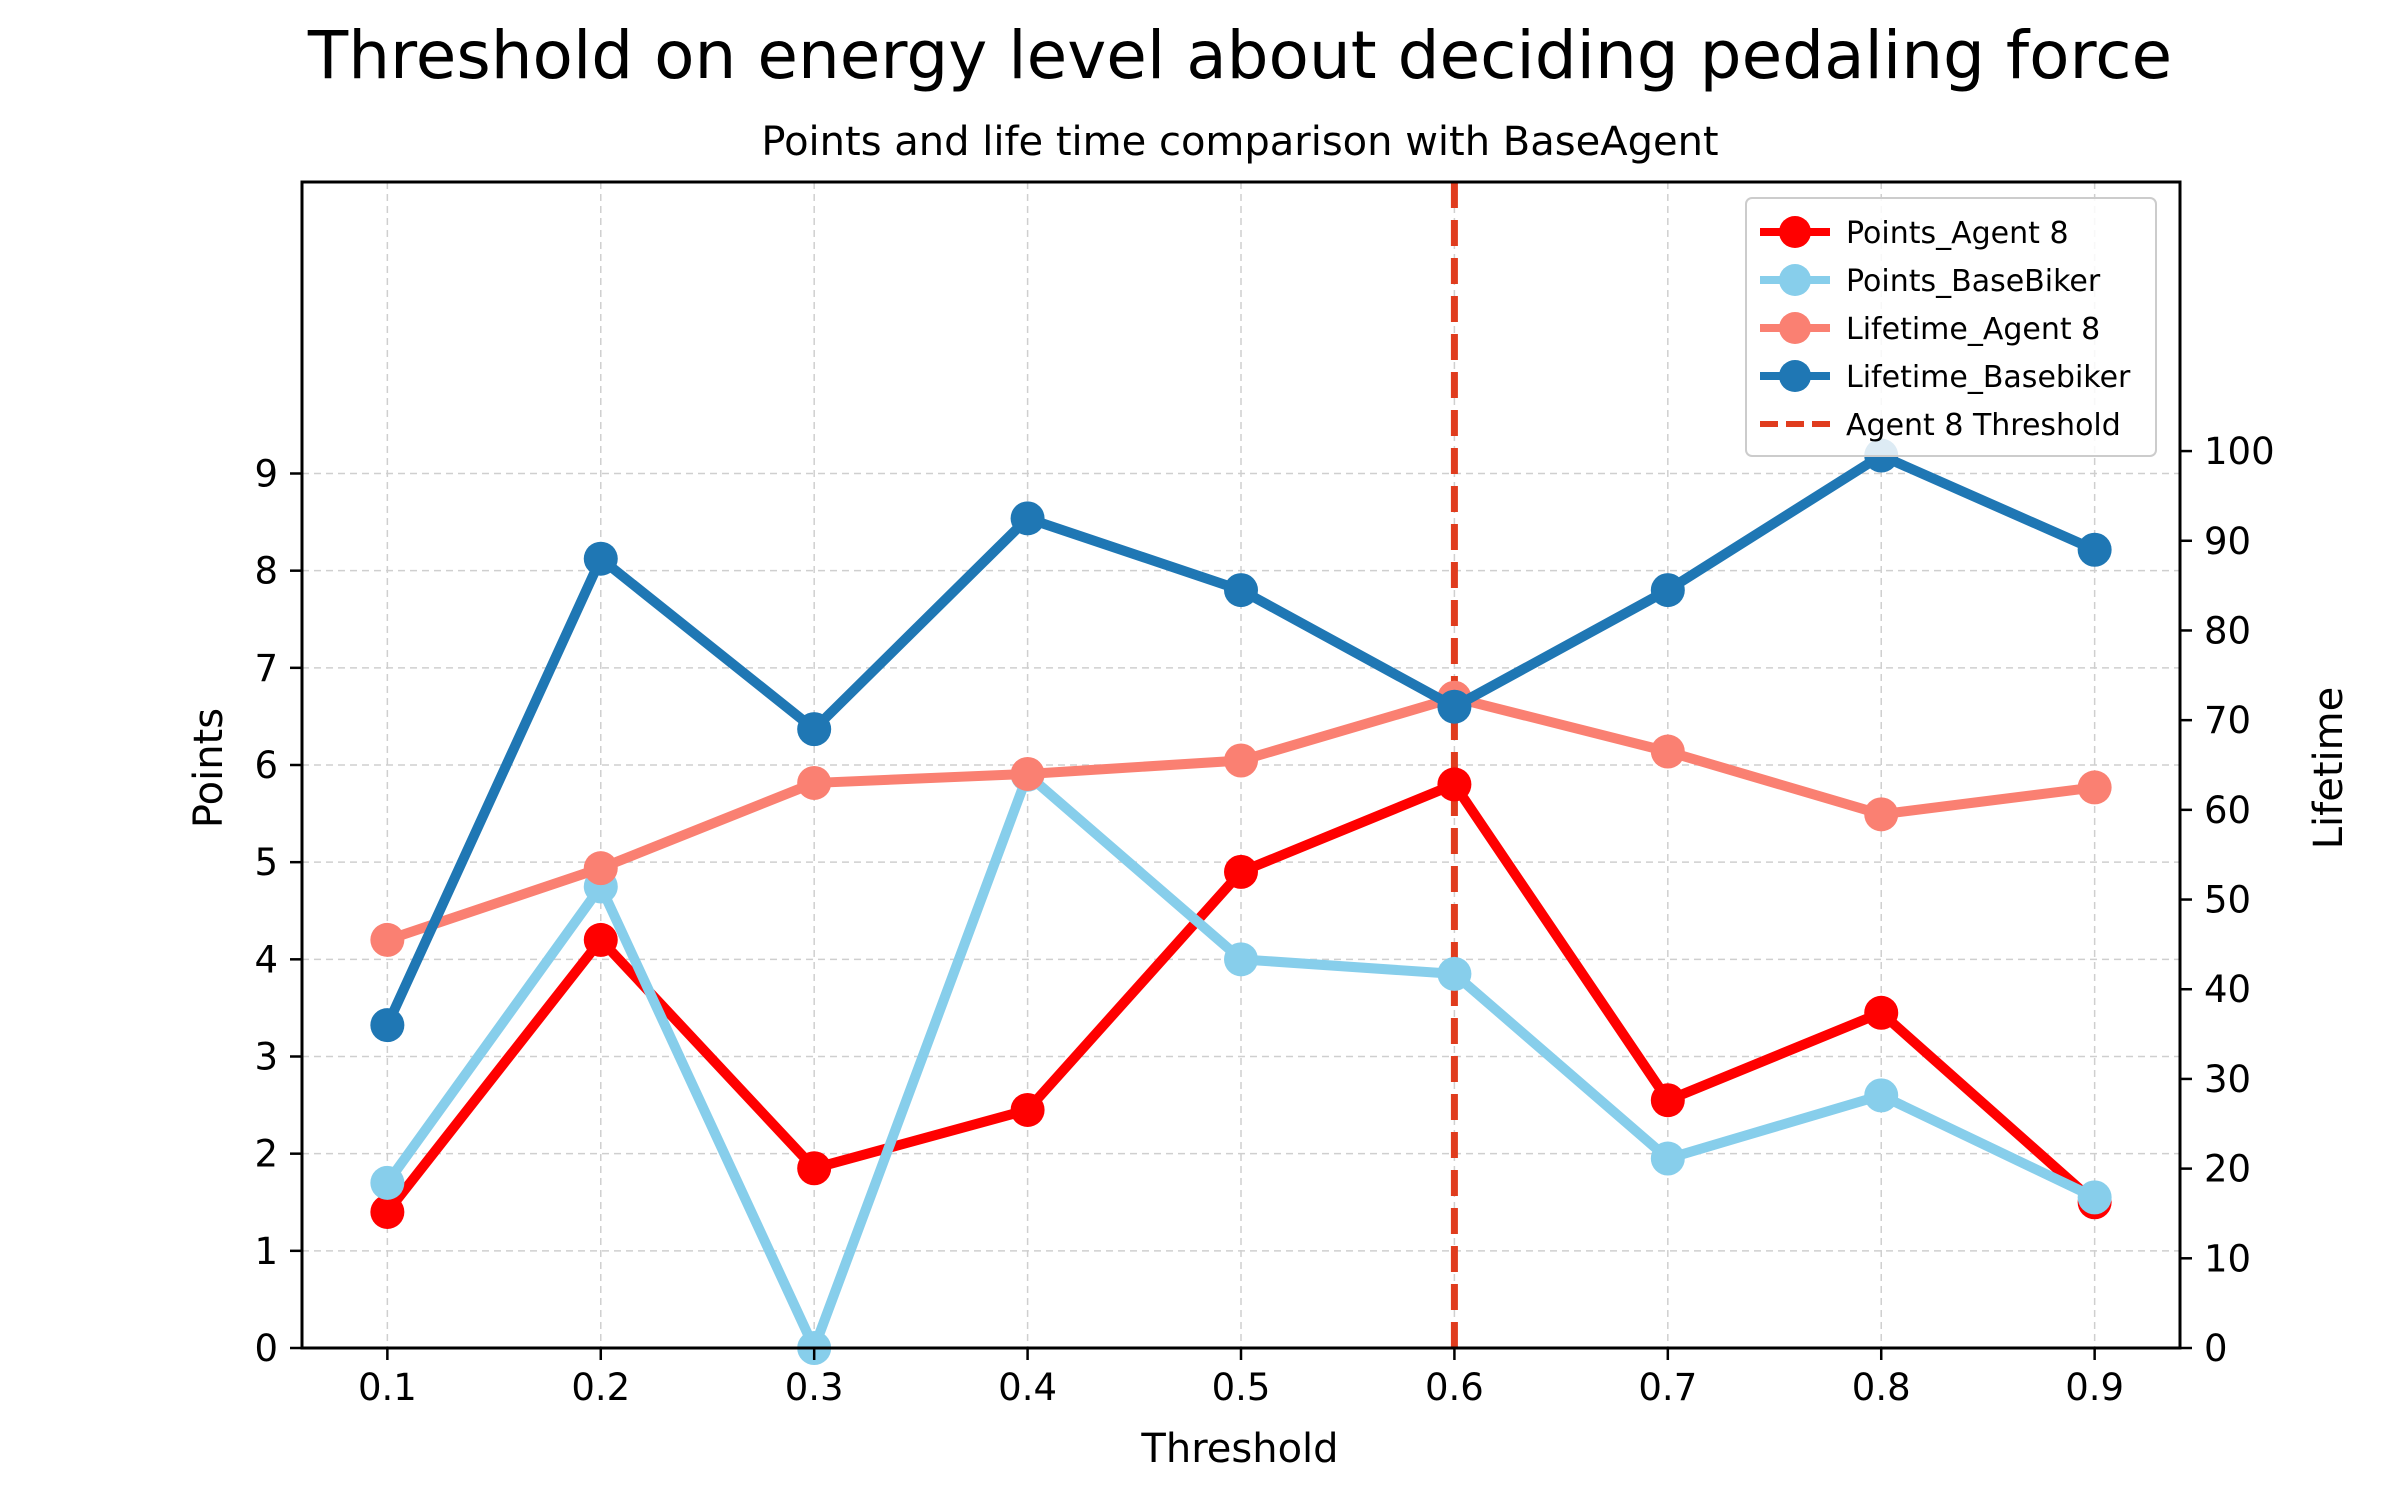 The width and height of the screenshot is (2400, 1500). Describe the element at coordinates (1667, 1387) in the screenshot. I see `x-tick-label: 0.7` at that location.